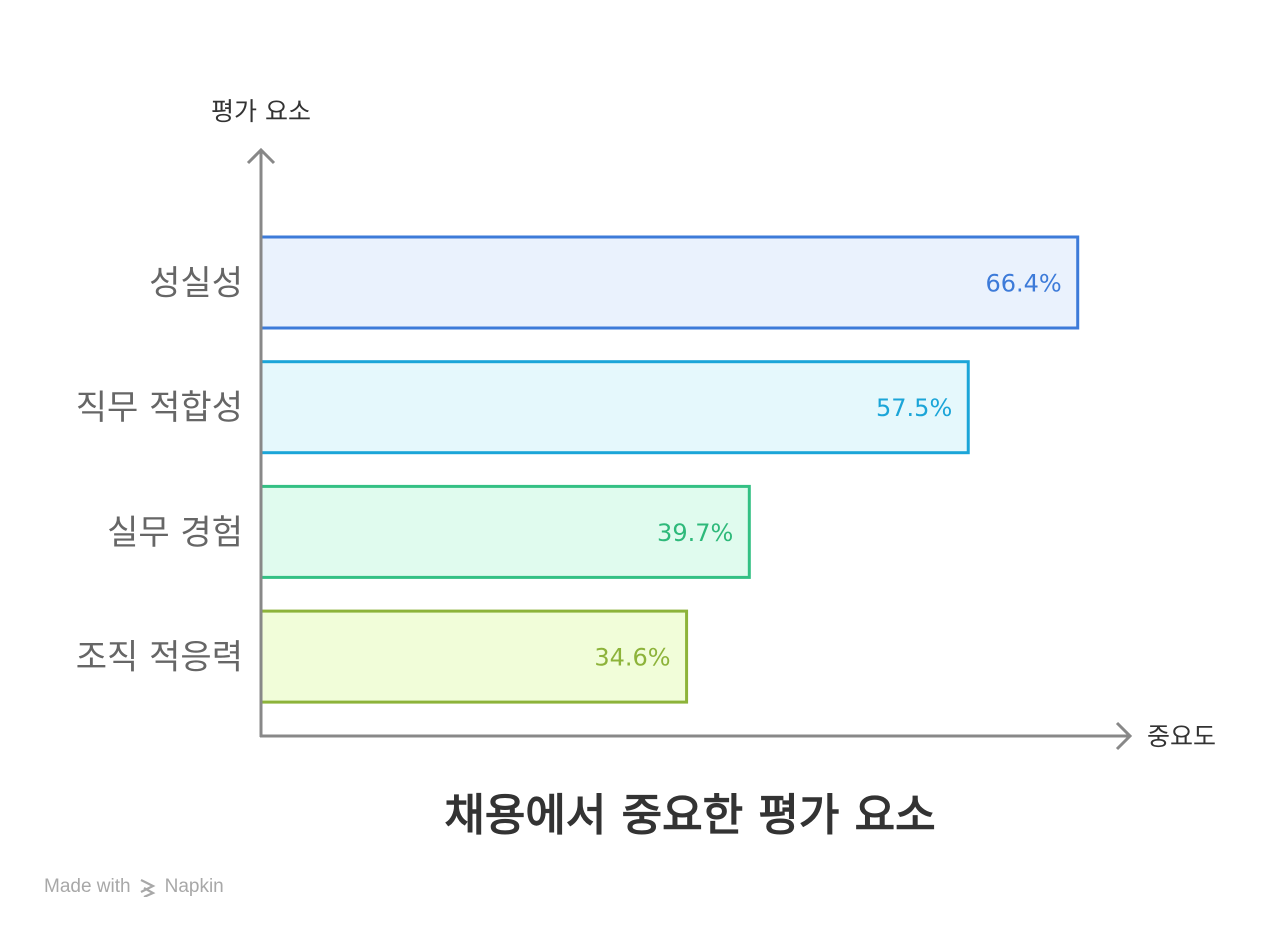 The height and width of the screenshot is (940, 1280). What do you see at coordinates (1023, 284) in the screenshot?
I see `value-label-1: 66.4%` at bounding box center [1023, 284].